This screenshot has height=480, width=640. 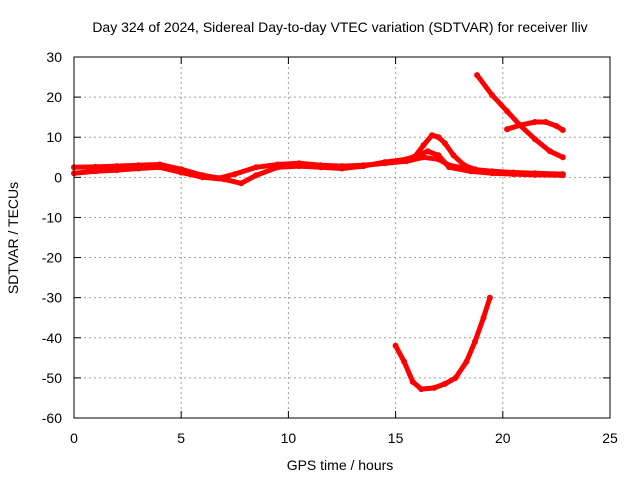 What do you see at coordinates (396, 438) in the screenshot?
I see `x-tick-label: 15` at bounding box center [396, 438].